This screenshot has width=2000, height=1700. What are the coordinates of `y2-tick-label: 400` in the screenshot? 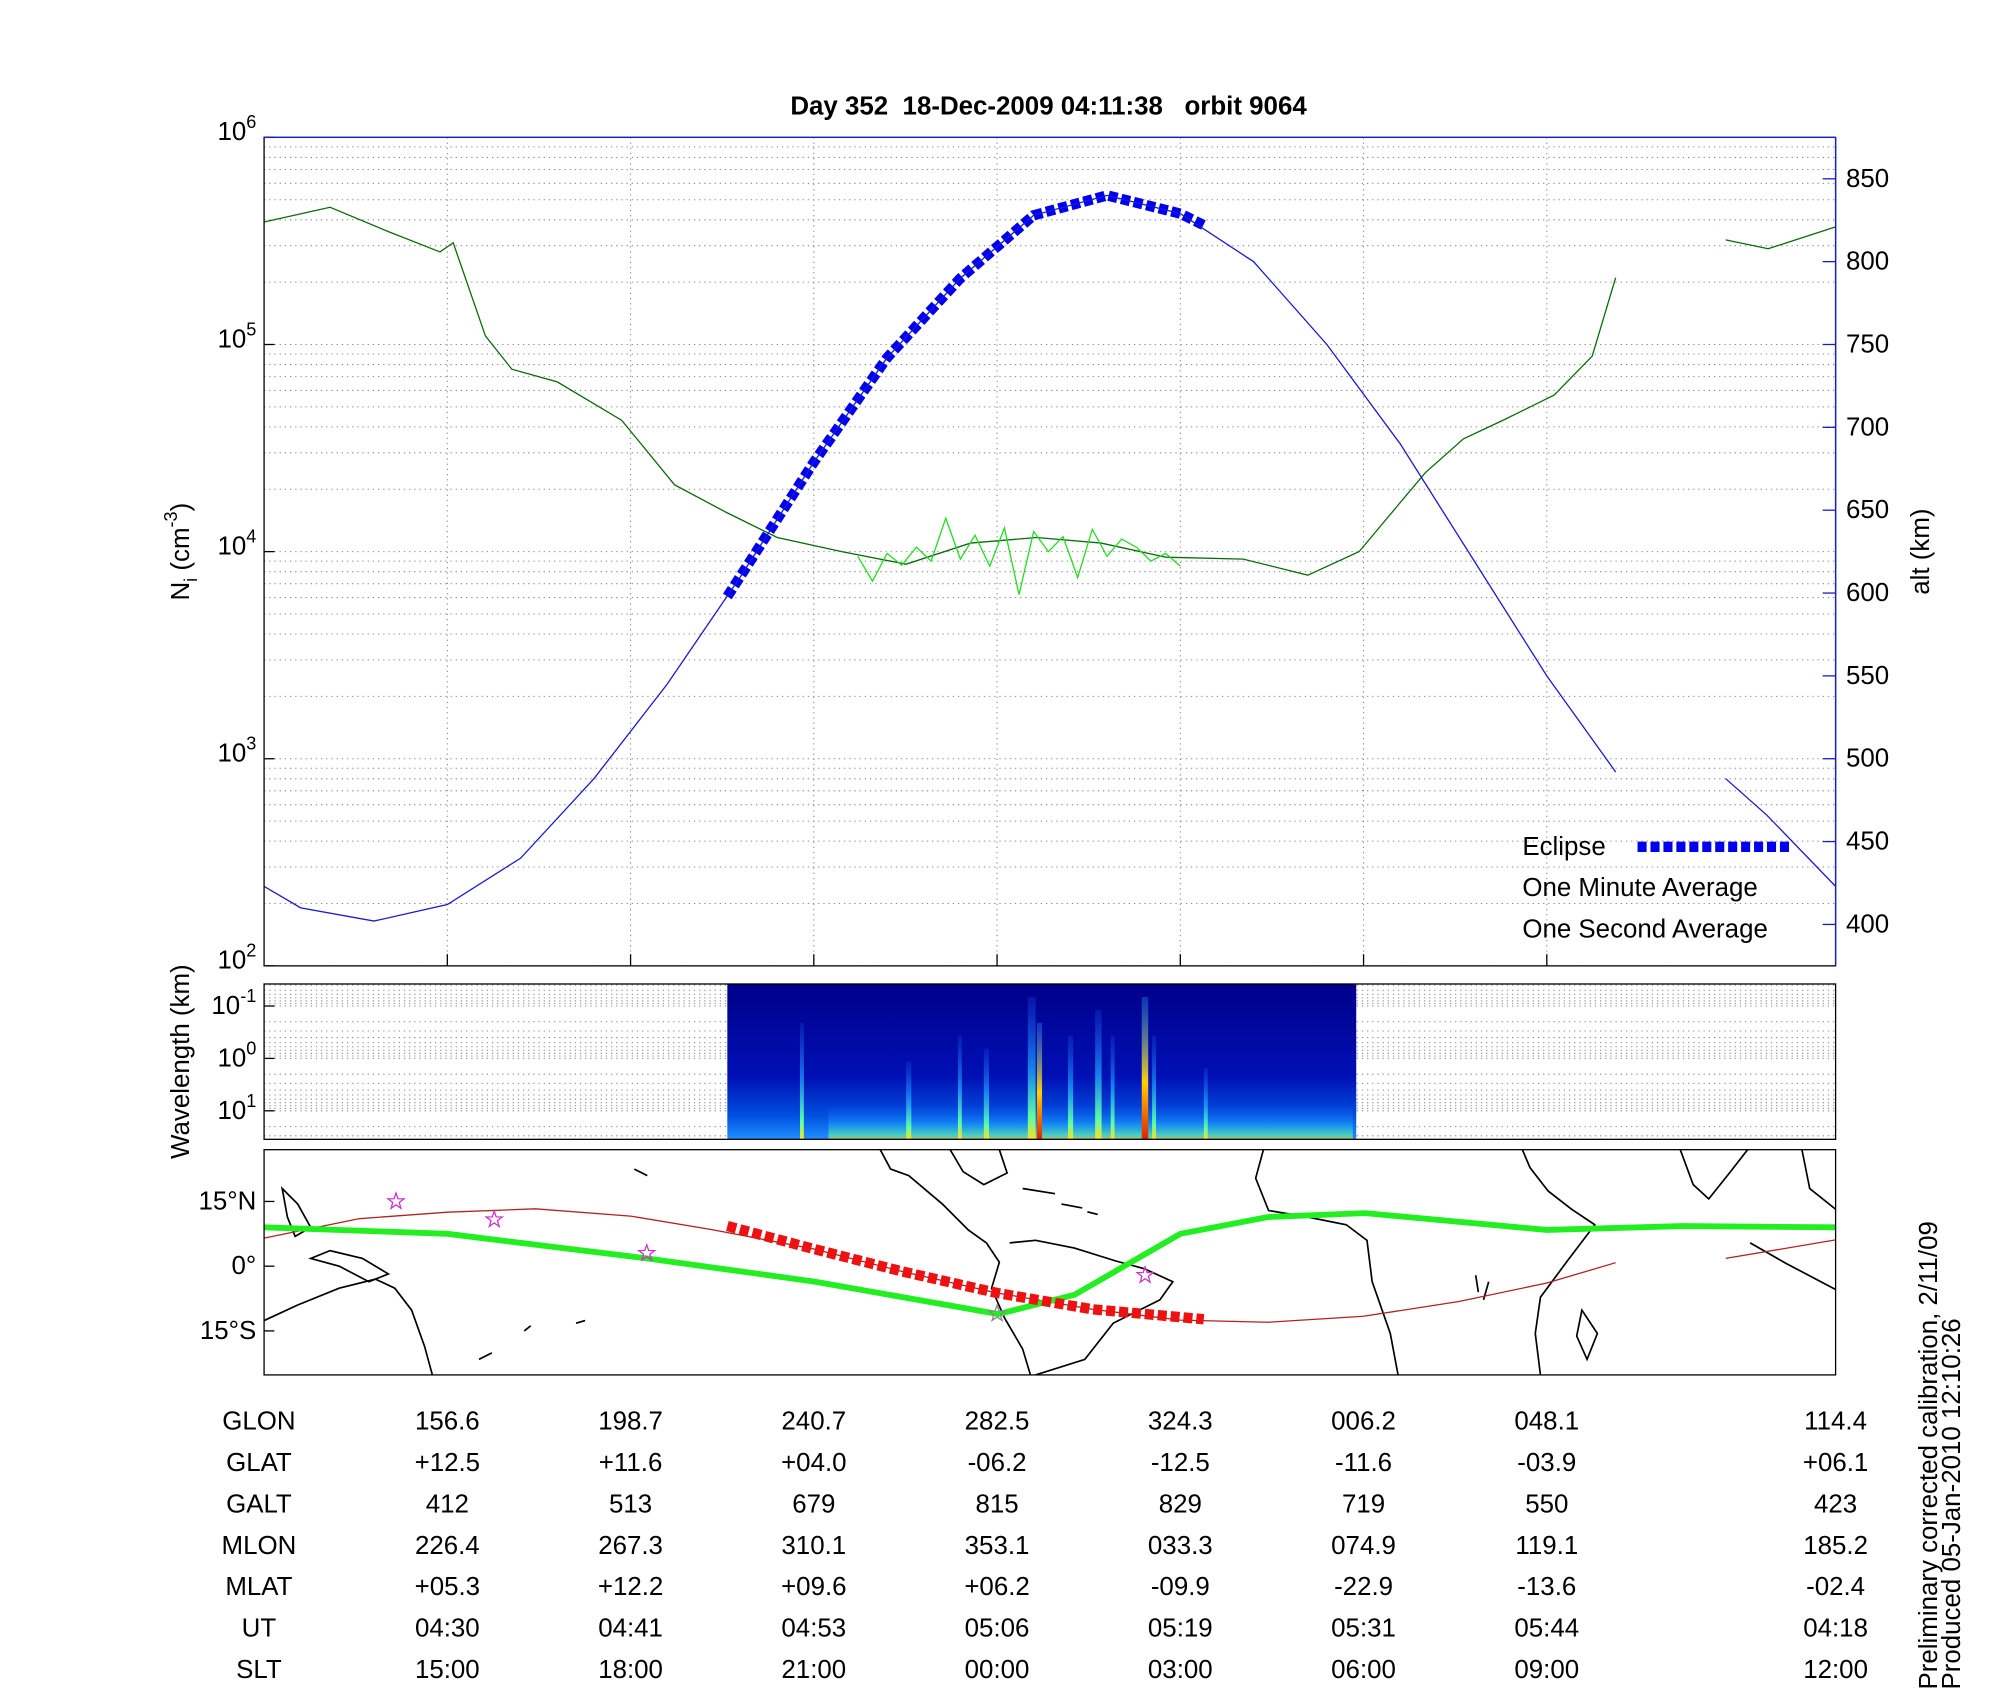 It's located at (1867, 924).